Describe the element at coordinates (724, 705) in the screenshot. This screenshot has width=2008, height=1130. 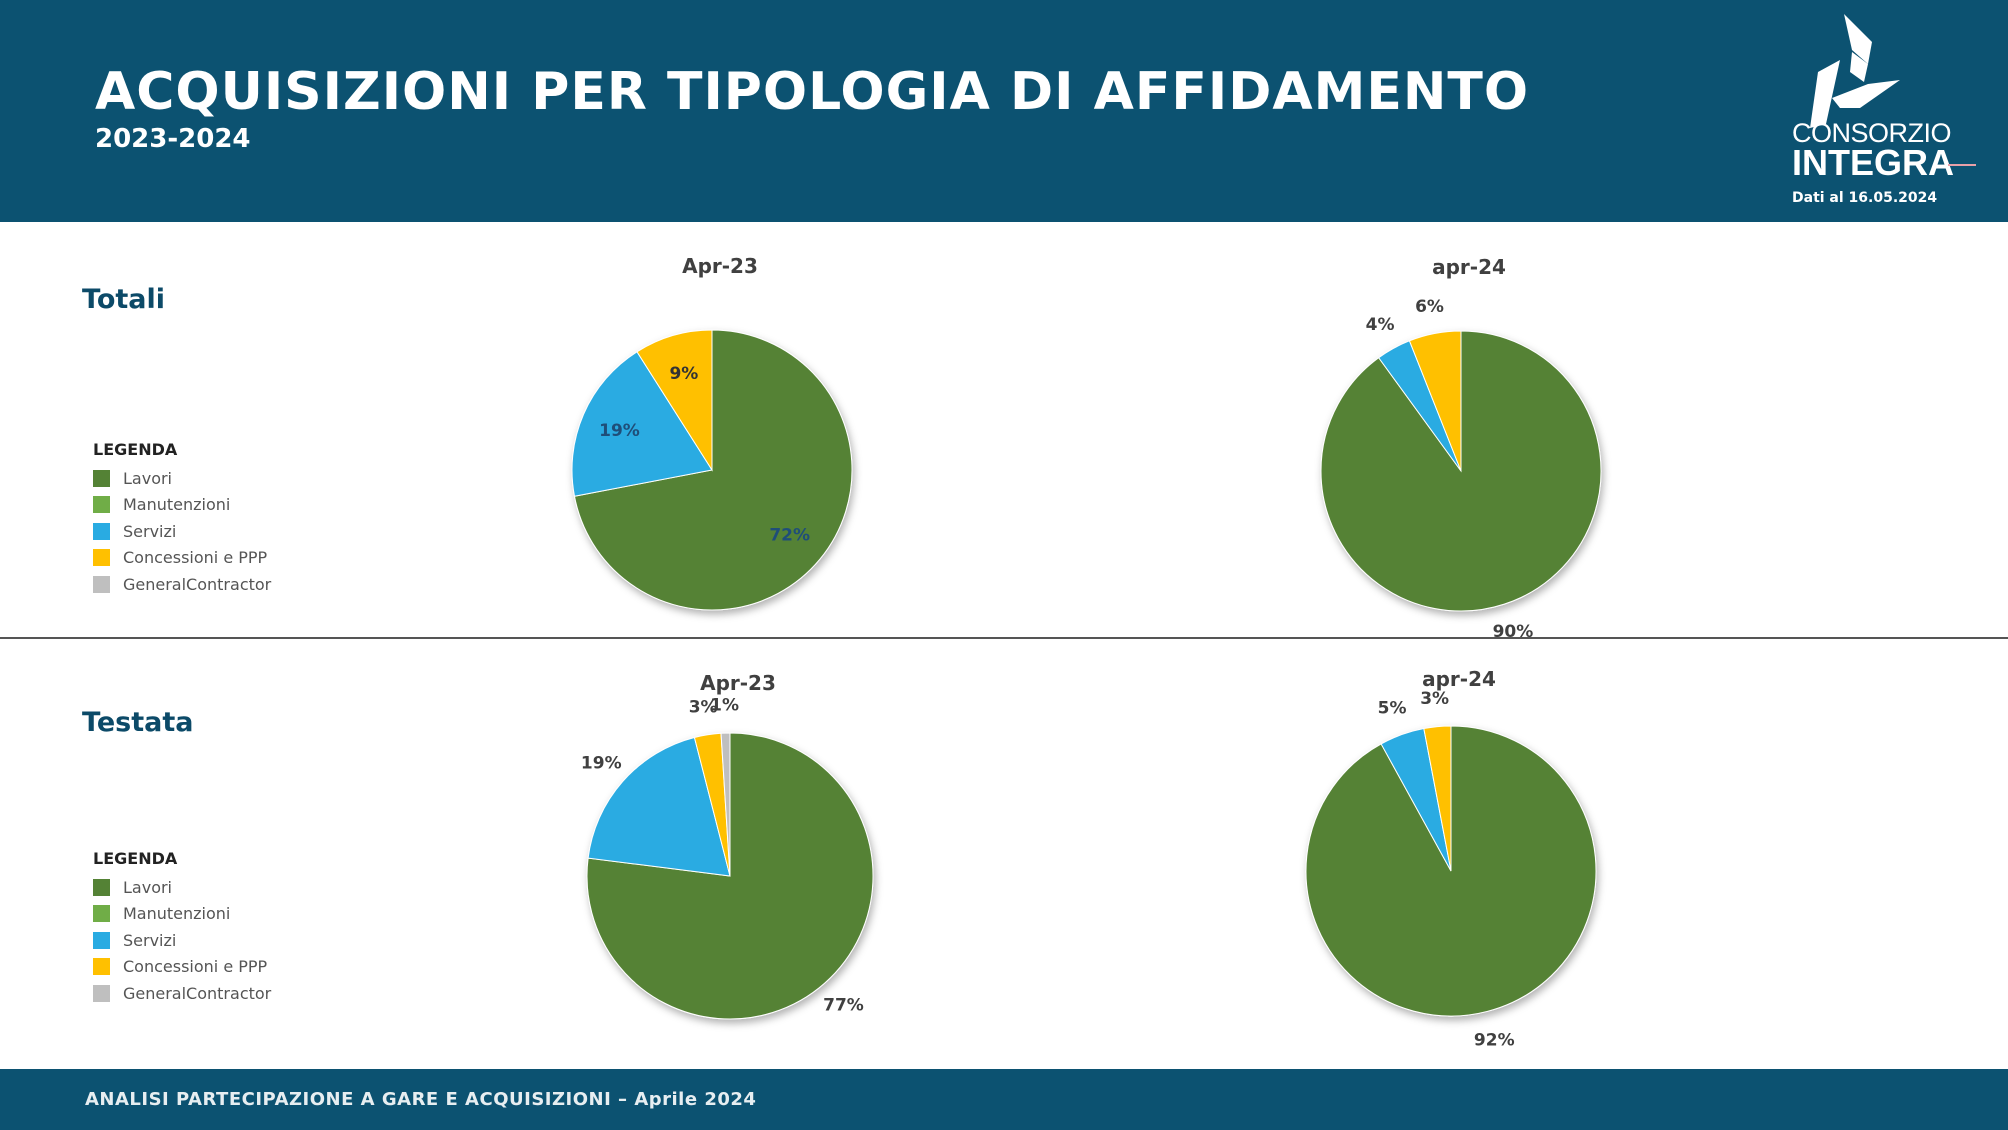
I see `data-label: 1%` at that location.